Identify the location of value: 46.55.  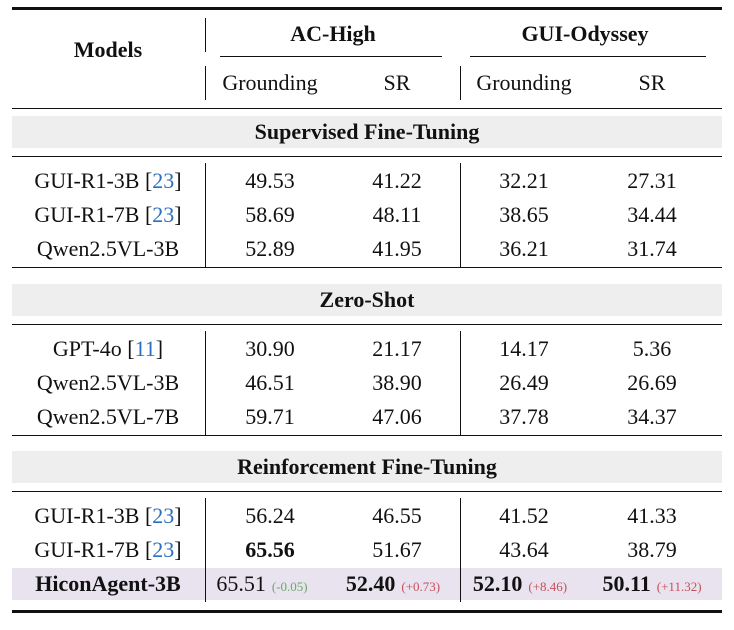
(397, 515).